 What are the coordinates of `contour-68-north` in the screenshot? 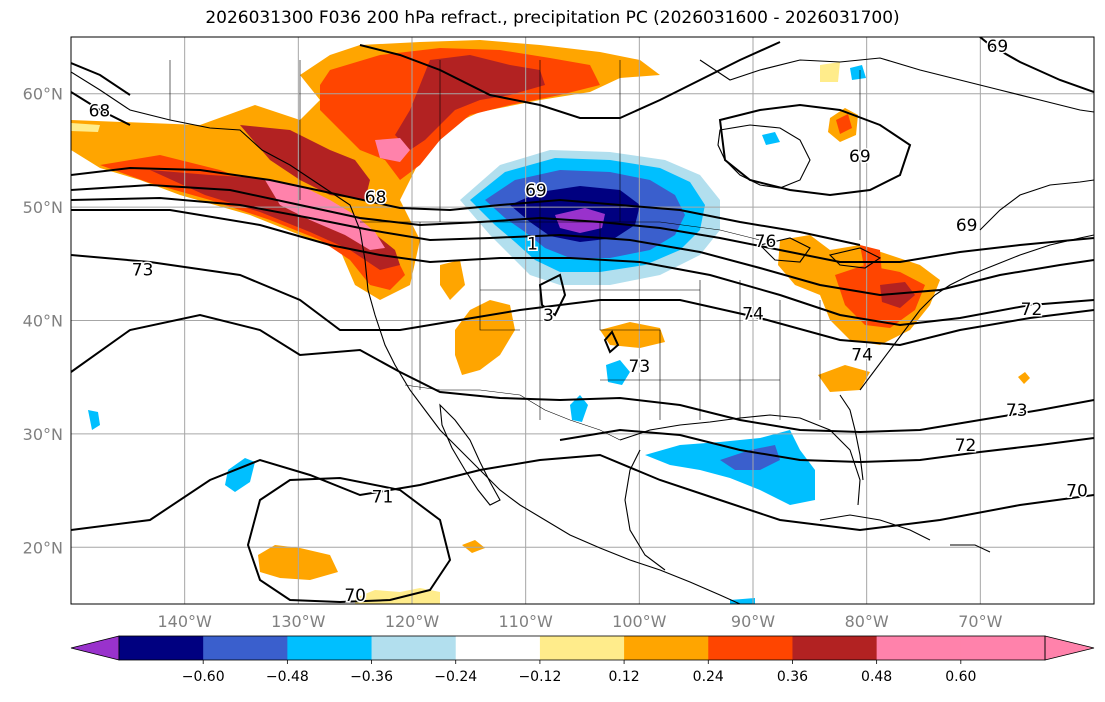 It's located at (426, 83).